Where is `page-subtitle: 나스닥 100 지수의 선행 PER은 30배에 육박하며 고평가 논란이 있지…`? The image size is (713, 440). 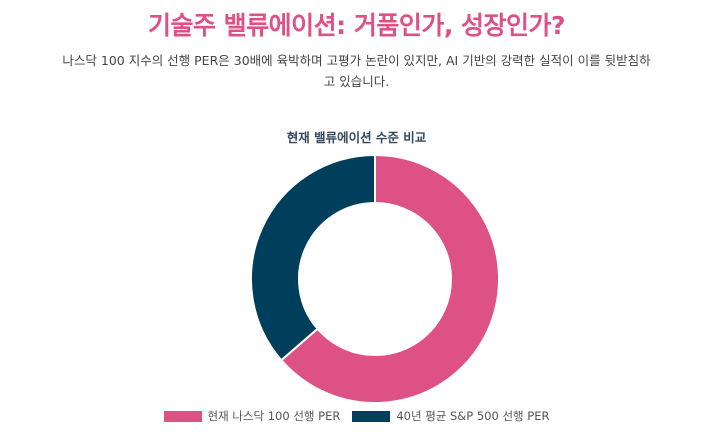 page-subtitle: 나스닥 100 지수의 선행 PER은 30배에 육박하며 고평가 논란이 있지… is located at coordinates (356, 71).